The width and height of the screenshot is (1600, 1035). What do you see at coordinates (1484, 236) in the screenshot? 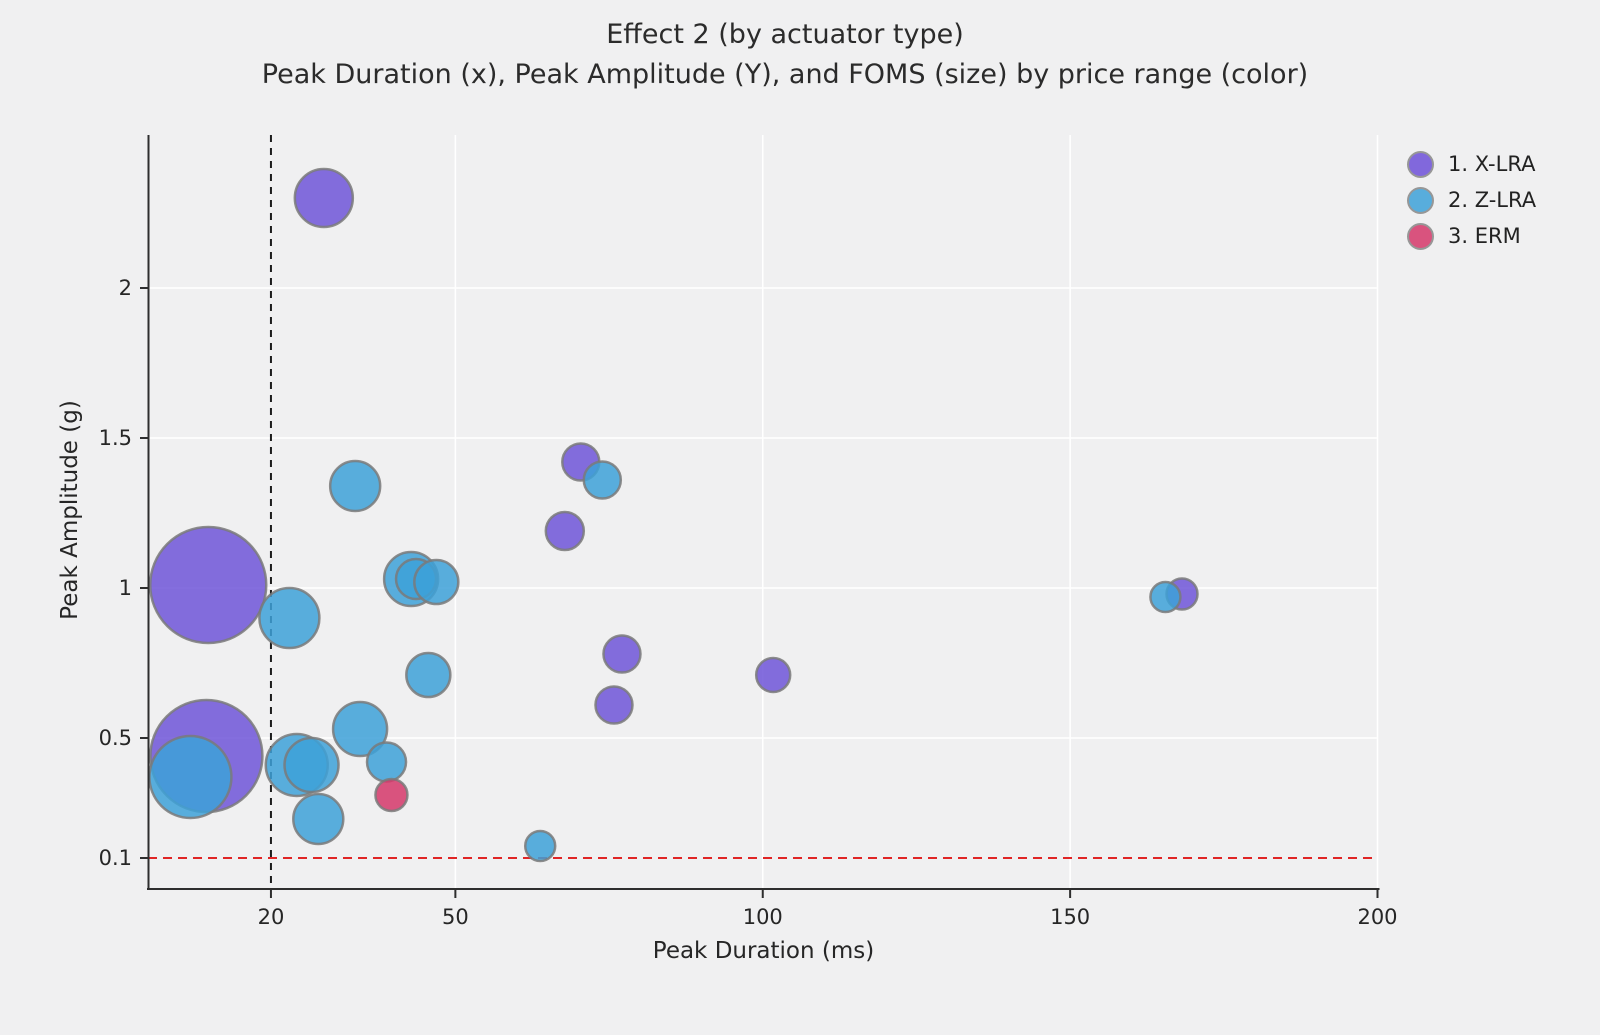
I see `legend-label: 3. ERM` at bounding box center [1484, 236].